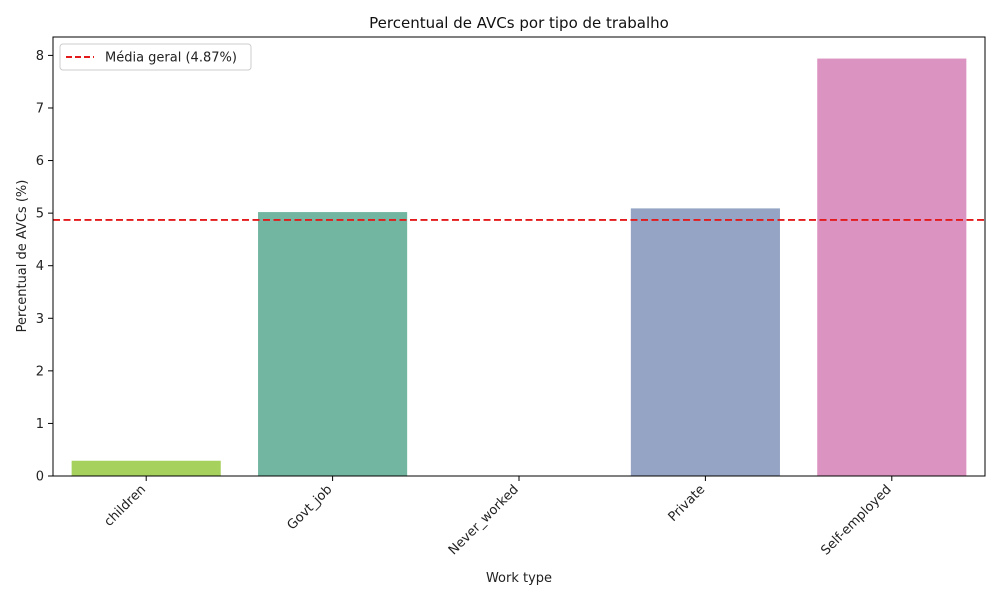 Image resolution: width=1000 pixels, height=600 pixels. I want to click on x-tick-label: children, so click(125, 505).